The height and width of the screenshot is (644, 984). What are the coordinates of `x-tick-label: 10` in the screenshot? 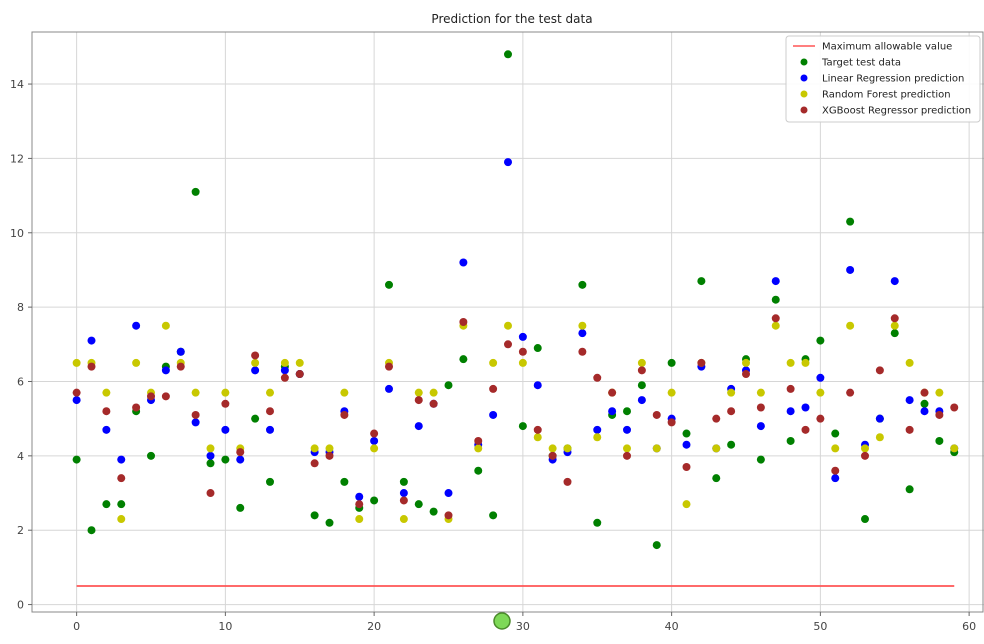 It's located at (225, 626).